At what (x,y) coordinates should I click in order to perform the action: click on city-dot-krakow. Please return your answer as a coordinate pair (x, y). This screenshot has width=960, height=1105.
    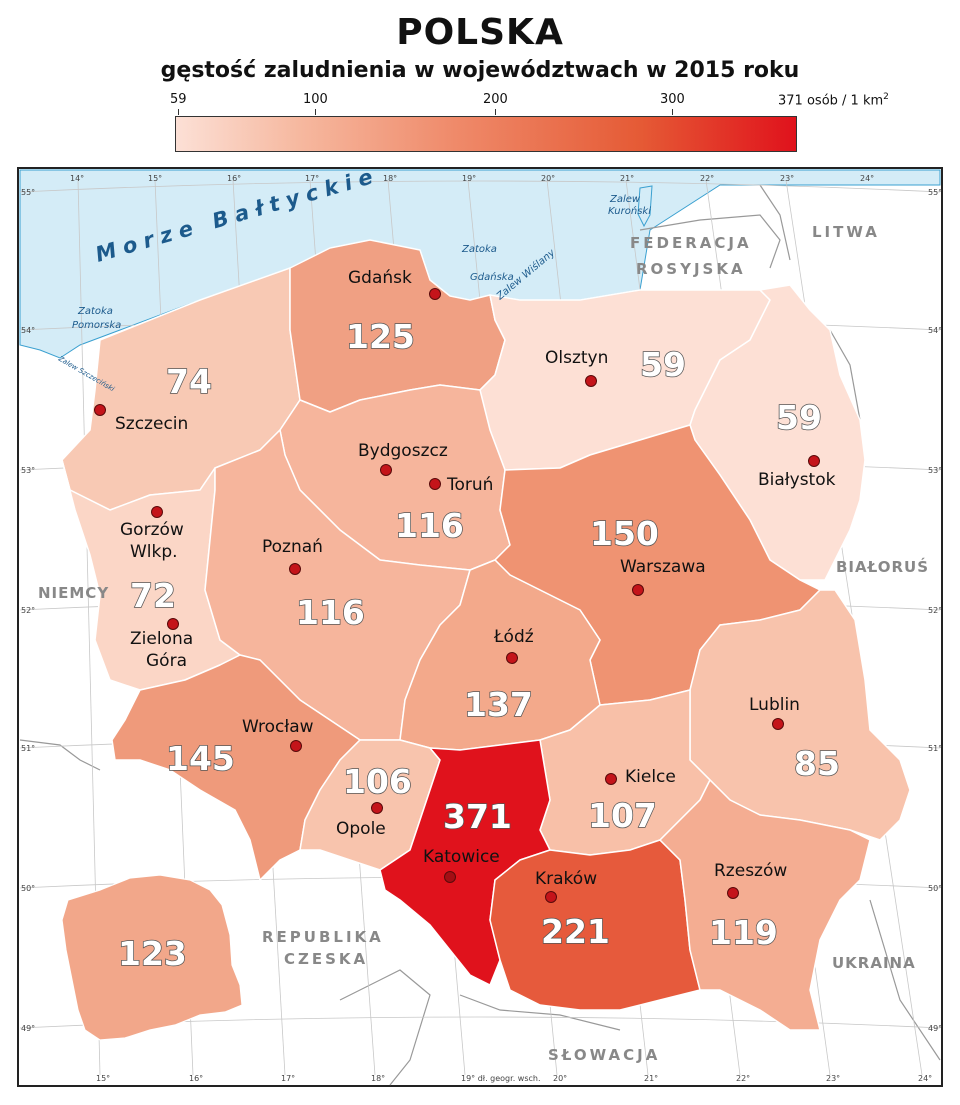
    Looking at the image, I should click on (551, 897).